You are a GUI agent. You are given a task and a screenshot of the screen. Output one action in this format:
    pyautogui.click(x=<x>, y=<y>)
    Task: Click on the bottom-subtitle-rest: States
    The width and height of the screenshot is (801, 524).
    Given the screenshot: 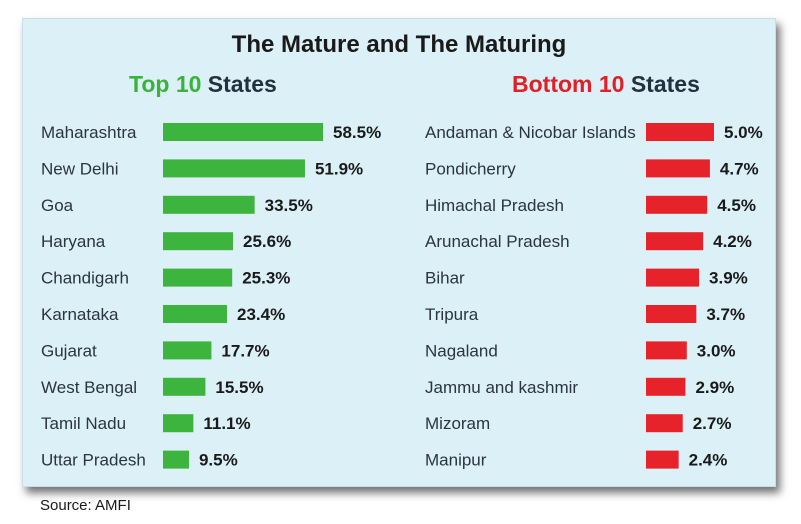 What is the action you would take?
    pyautogui.click(x=662, y=84)
    